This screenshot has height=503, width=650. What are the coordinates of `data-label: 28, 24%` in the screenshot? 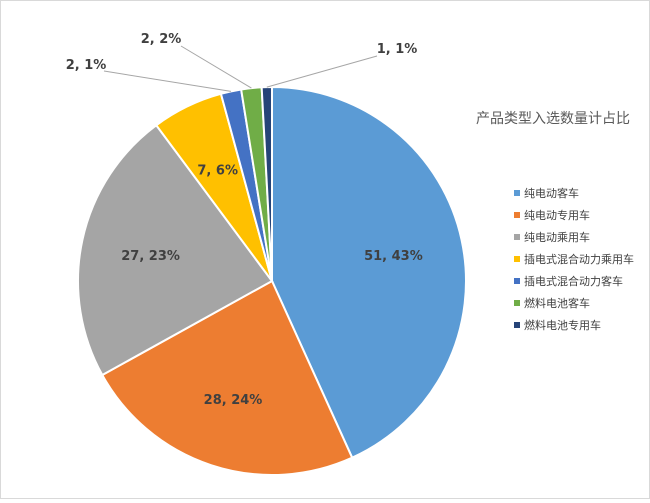 It's located at (233, 400).